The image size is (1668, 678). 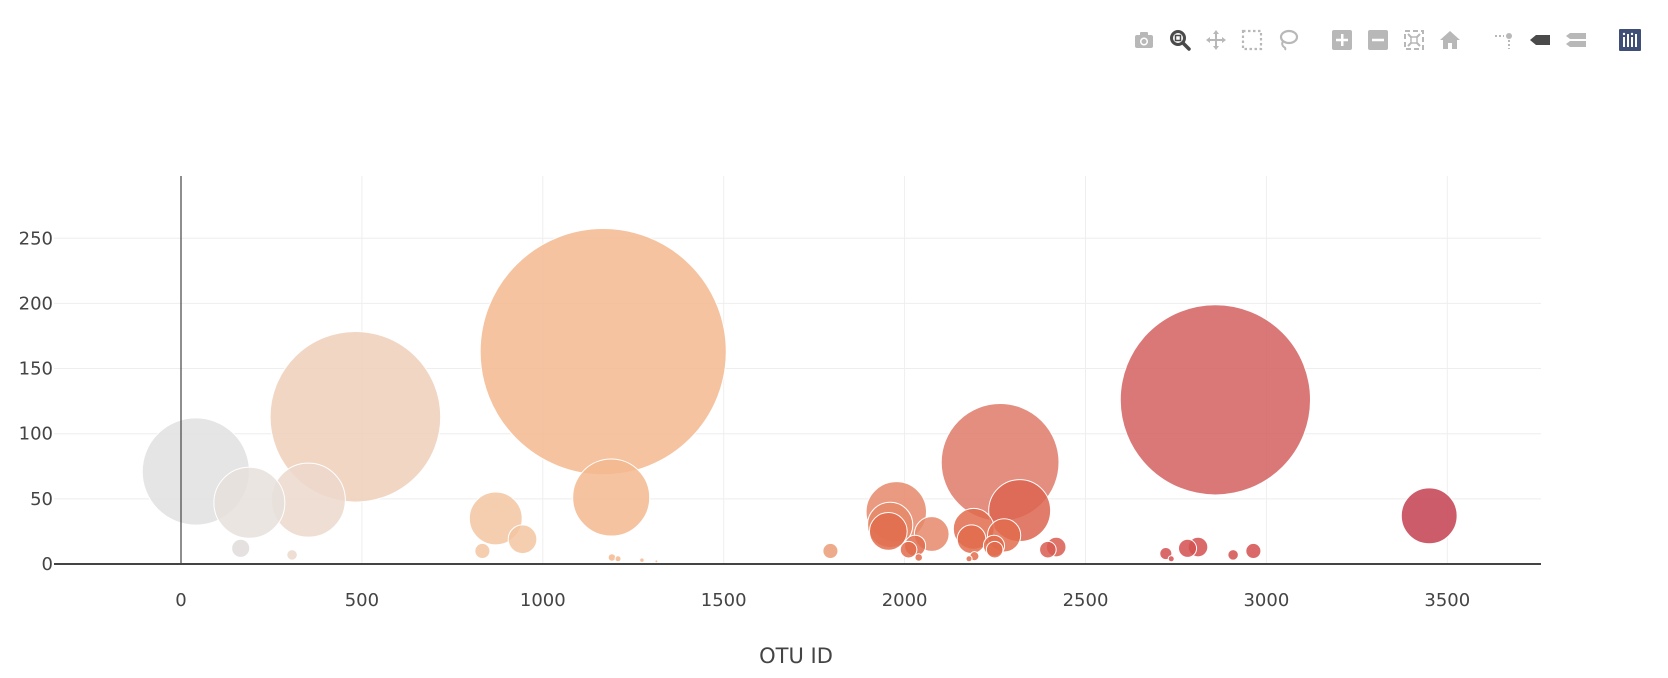 I want to click on modebar, so click(x=1387, y=42).